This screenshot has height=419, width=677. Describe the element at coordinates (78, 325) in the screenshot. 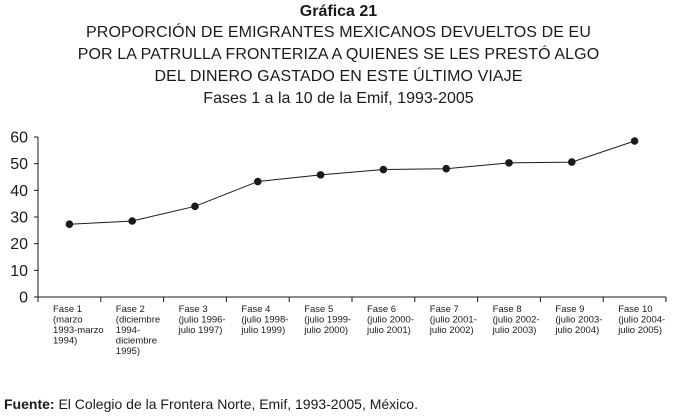

I see `x-tick-label: Fase 1 (marzo 1993-marzo 1994)` at that location.